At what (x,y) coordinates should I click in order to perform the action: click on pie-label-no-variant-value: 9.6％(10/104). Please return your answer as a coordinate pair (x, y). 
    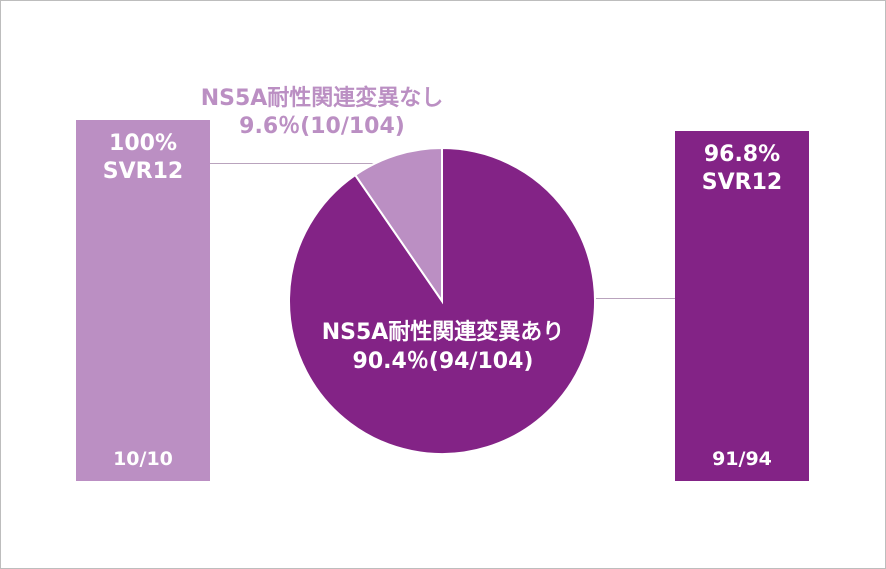
    Looking at the image, I should click on (322, 126).